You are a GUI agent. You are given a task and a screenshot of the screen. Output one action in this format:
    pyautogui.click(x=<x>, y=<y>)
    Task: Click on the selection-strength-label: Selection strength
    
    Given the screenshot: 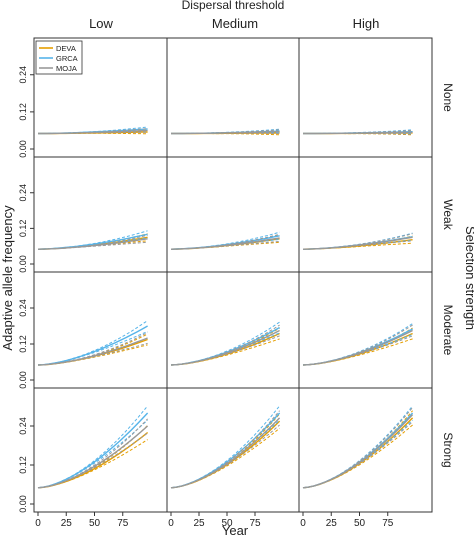 What is the action you would take?
    pyautogui.click(x=468, y=278)
    